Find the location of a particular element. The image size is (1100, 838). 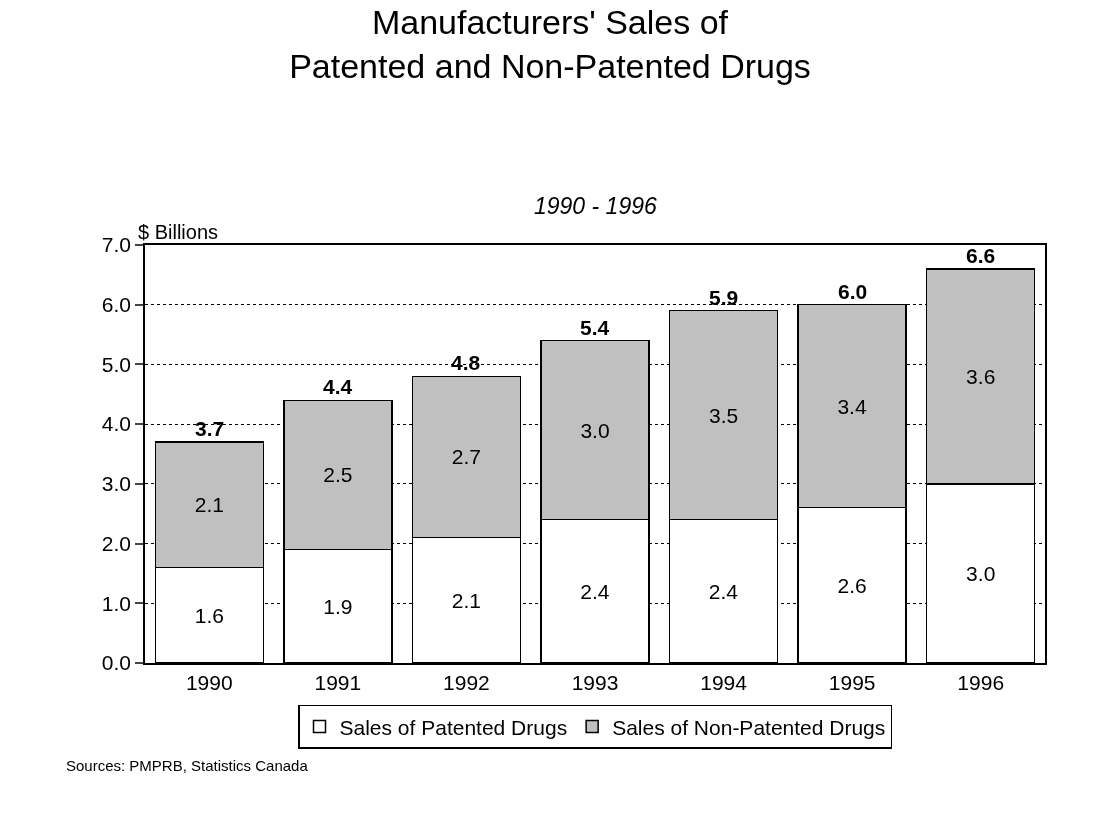

data-label: 2.5 is located at coordinates (338, 475).